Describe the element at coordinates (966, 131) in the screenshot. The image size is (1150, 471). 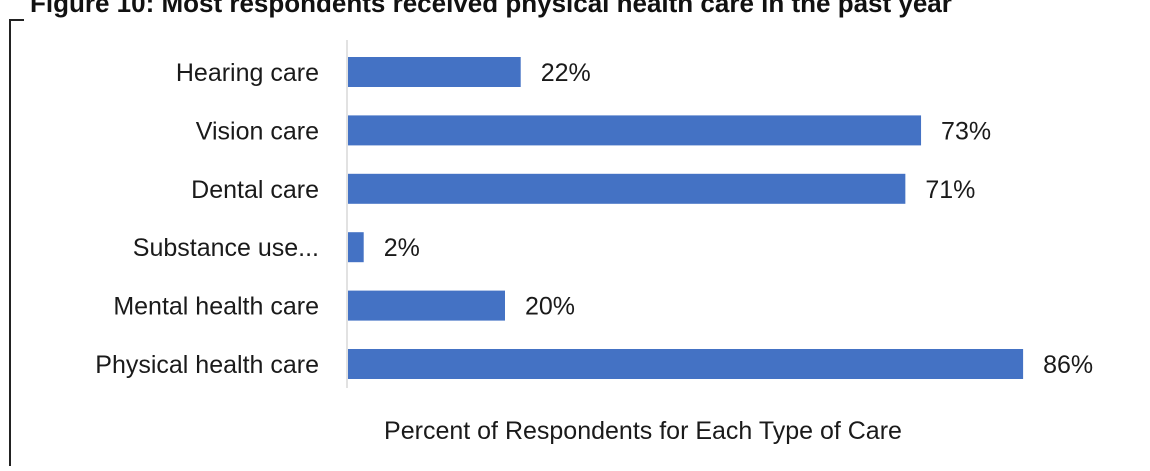
I see `value-label-vision-care: 73%` at that location.